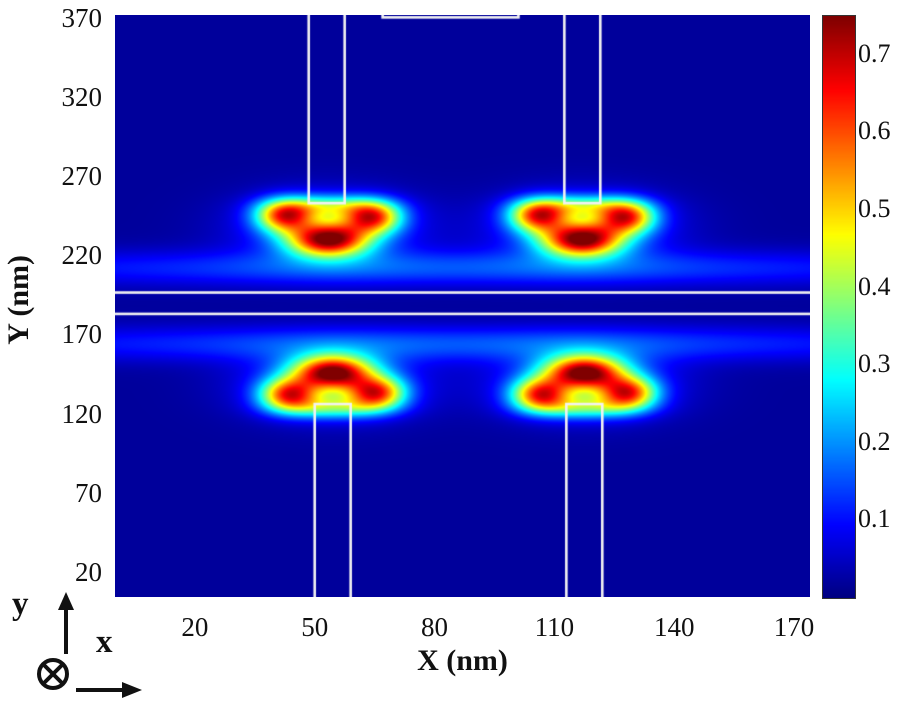 This screenshot has width=900, height=709. I want to click on coordinate-axes-indicator: y x, so click(77, 643).